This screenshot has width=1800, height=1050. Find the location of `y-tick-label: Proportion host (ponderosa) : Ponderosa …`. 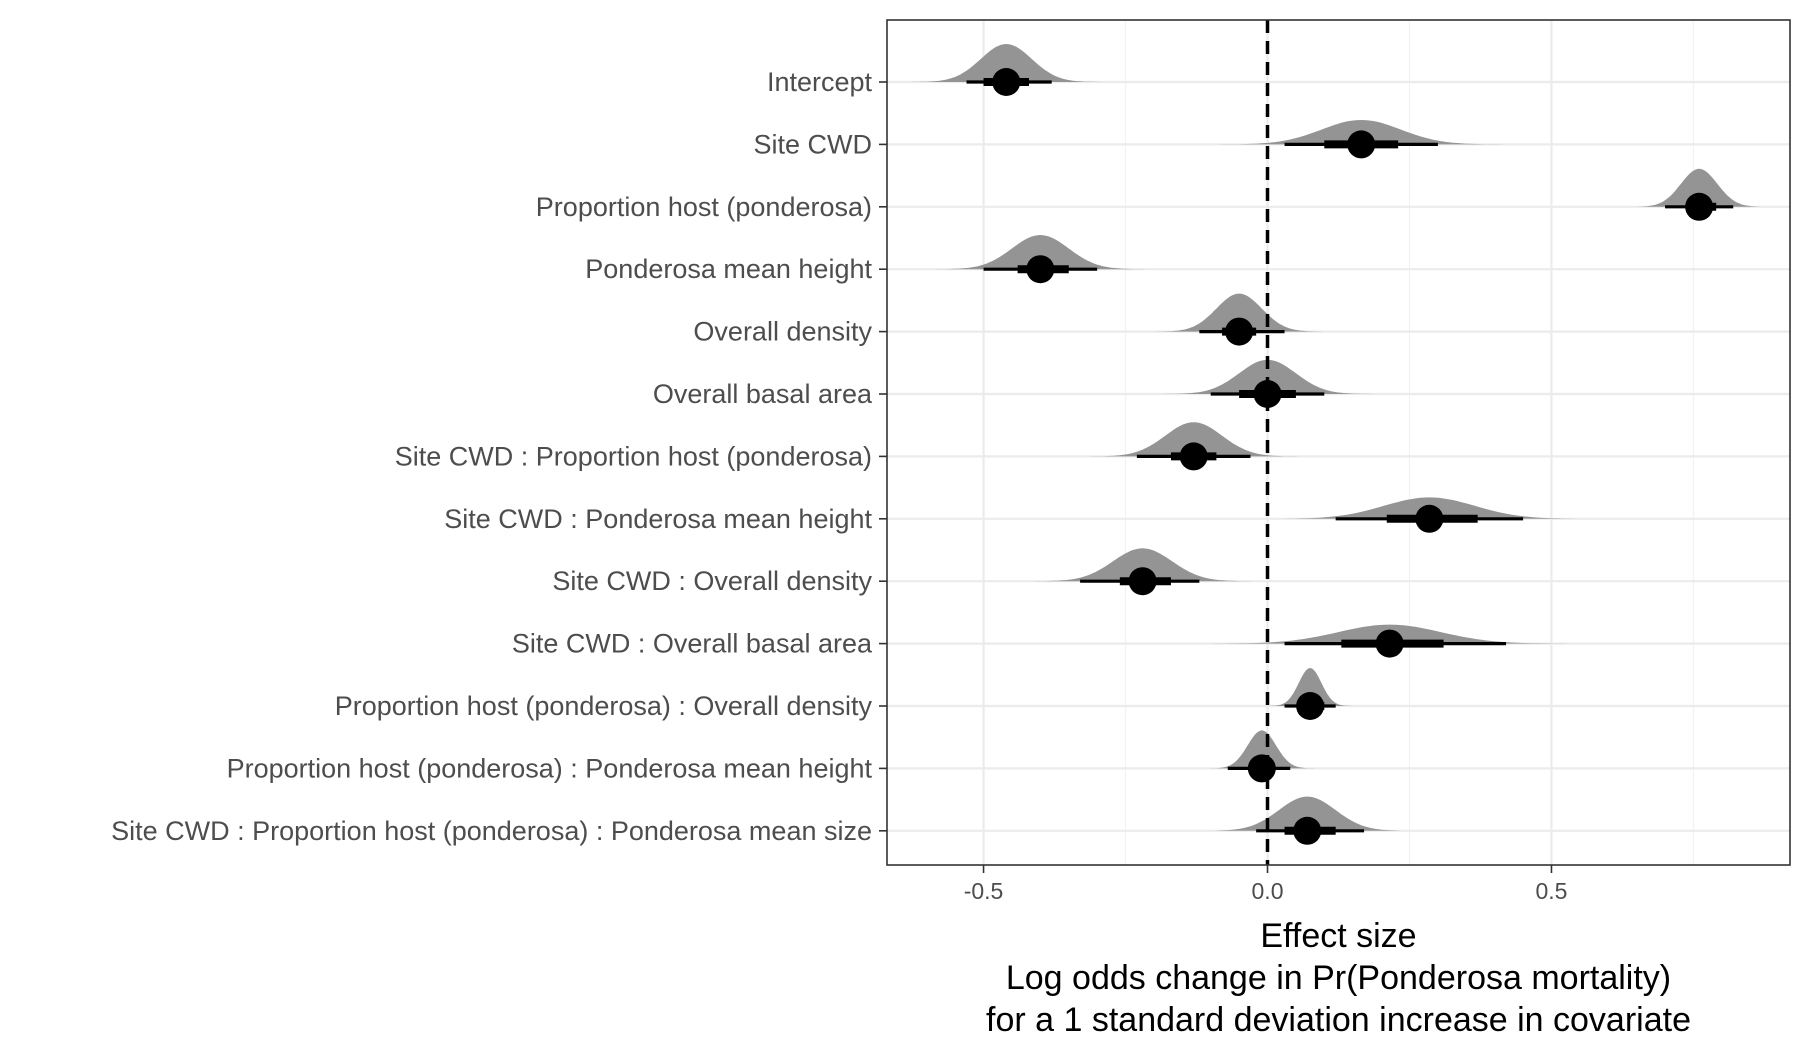

y-tick-label: Proportion host (ponderosa) : Ponderosa … is located at coordinates (550, 768).